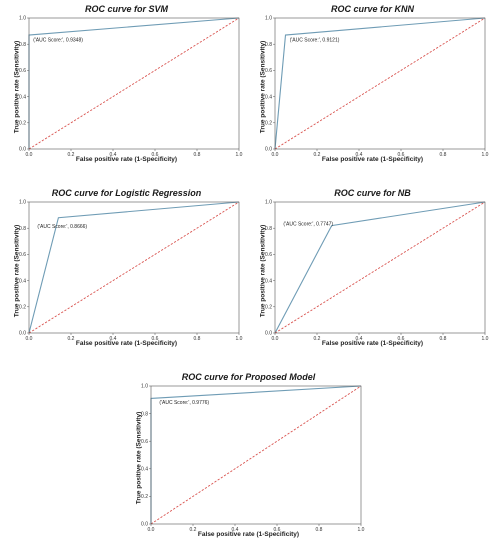 This screenshot has height=550, width=497. I want to click on auc-score-annotation: ('AUC Score:', 0.9348), so click(58, 41).